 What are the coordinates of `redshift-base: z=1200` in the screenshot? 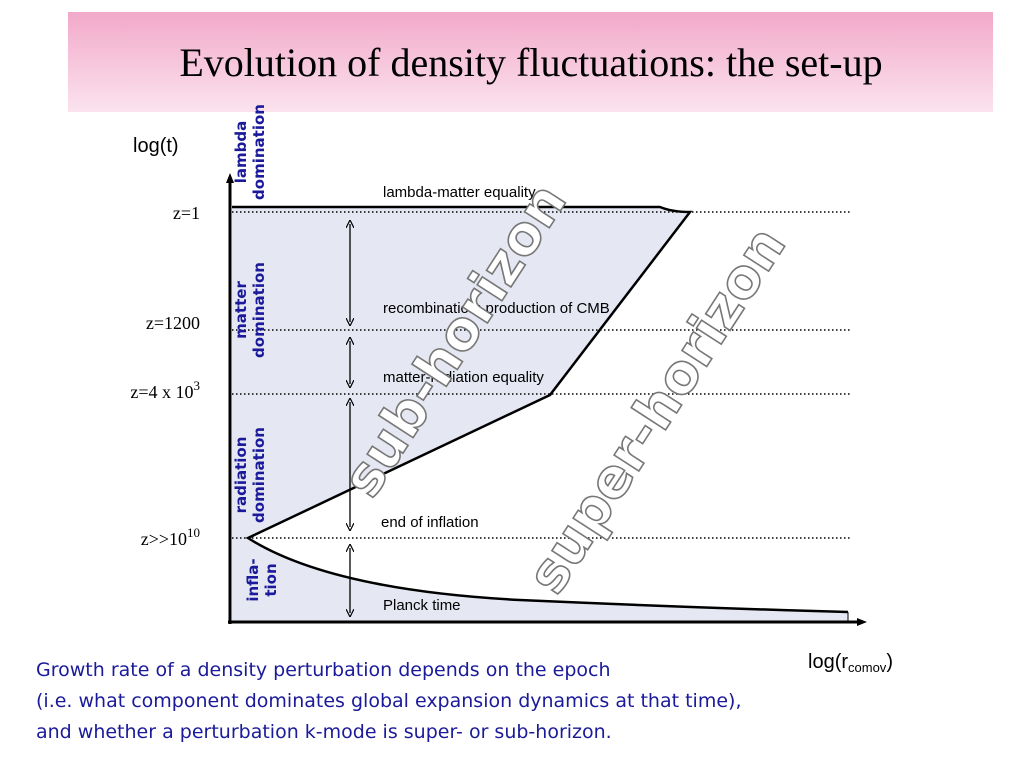 It's located at (173, 323).